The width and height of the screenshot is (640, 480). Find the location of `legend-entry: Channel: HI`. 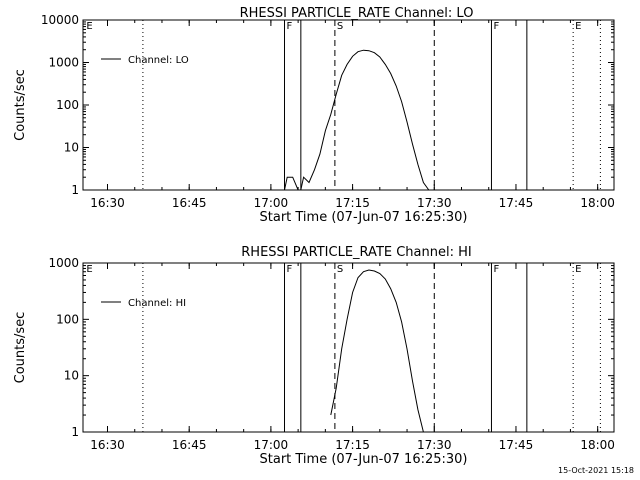

legend-entry: Channel: HI is located at coordinates (157, 303).